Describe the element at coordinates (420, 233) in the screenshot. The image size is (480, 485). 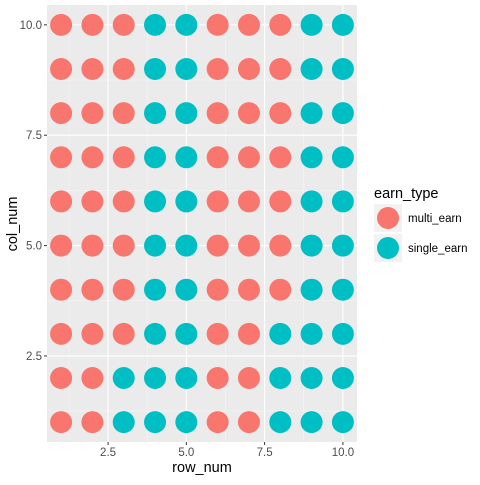
I see `legend-items: multi_earn single_earn` at that location.